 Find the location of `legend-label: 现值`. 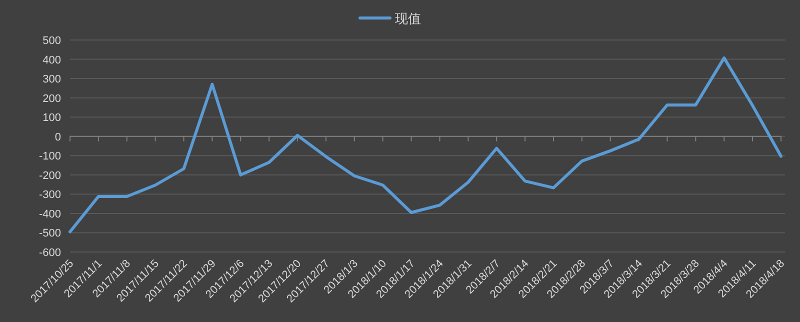

legend-label: 现值 is located at coordinates (408, 18).